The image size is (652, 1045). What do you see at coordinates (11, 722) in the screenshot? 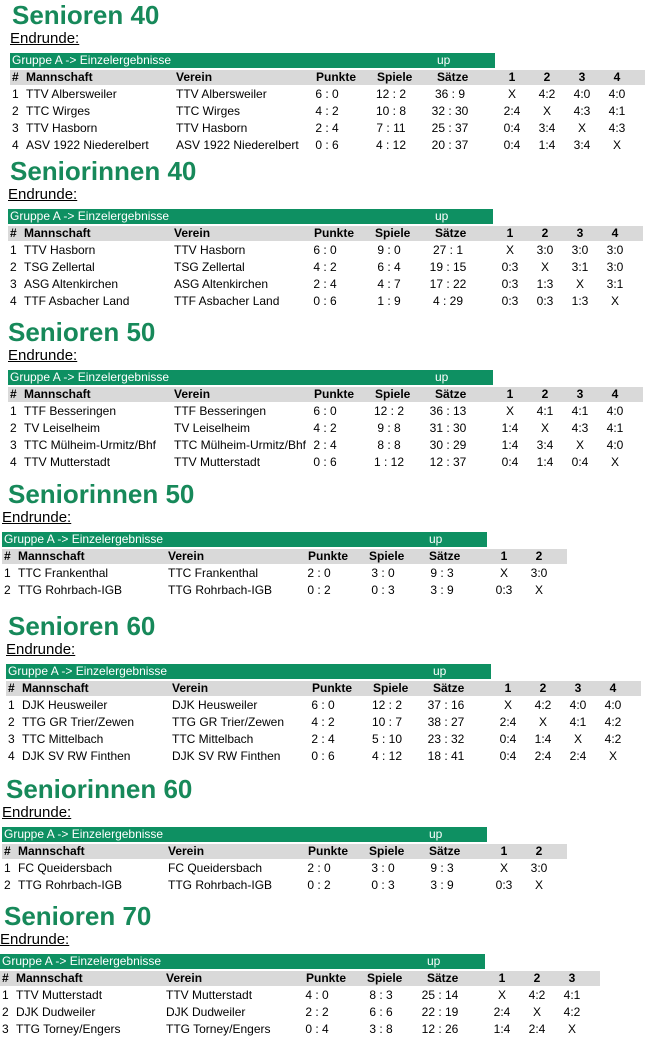
I see `cell: 2` at bounding box center [11, 722].